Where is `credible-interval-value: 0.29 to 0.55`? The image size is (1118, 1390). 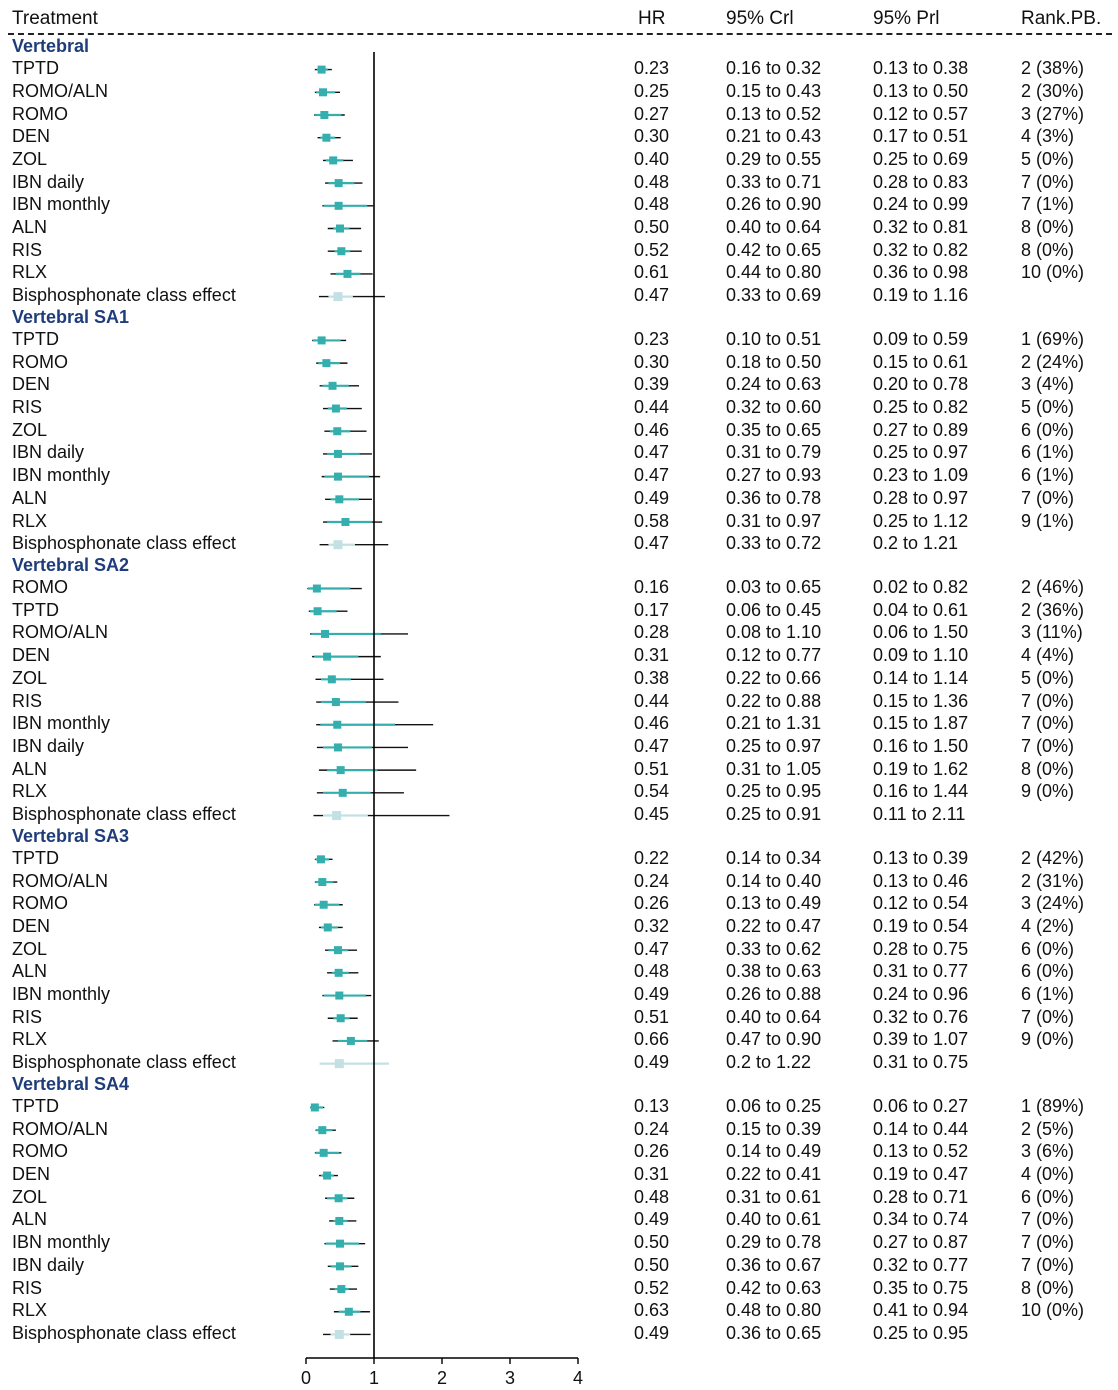 credible-interval-value: 0.29 to 0.55 is located at coordinates (774, 158).